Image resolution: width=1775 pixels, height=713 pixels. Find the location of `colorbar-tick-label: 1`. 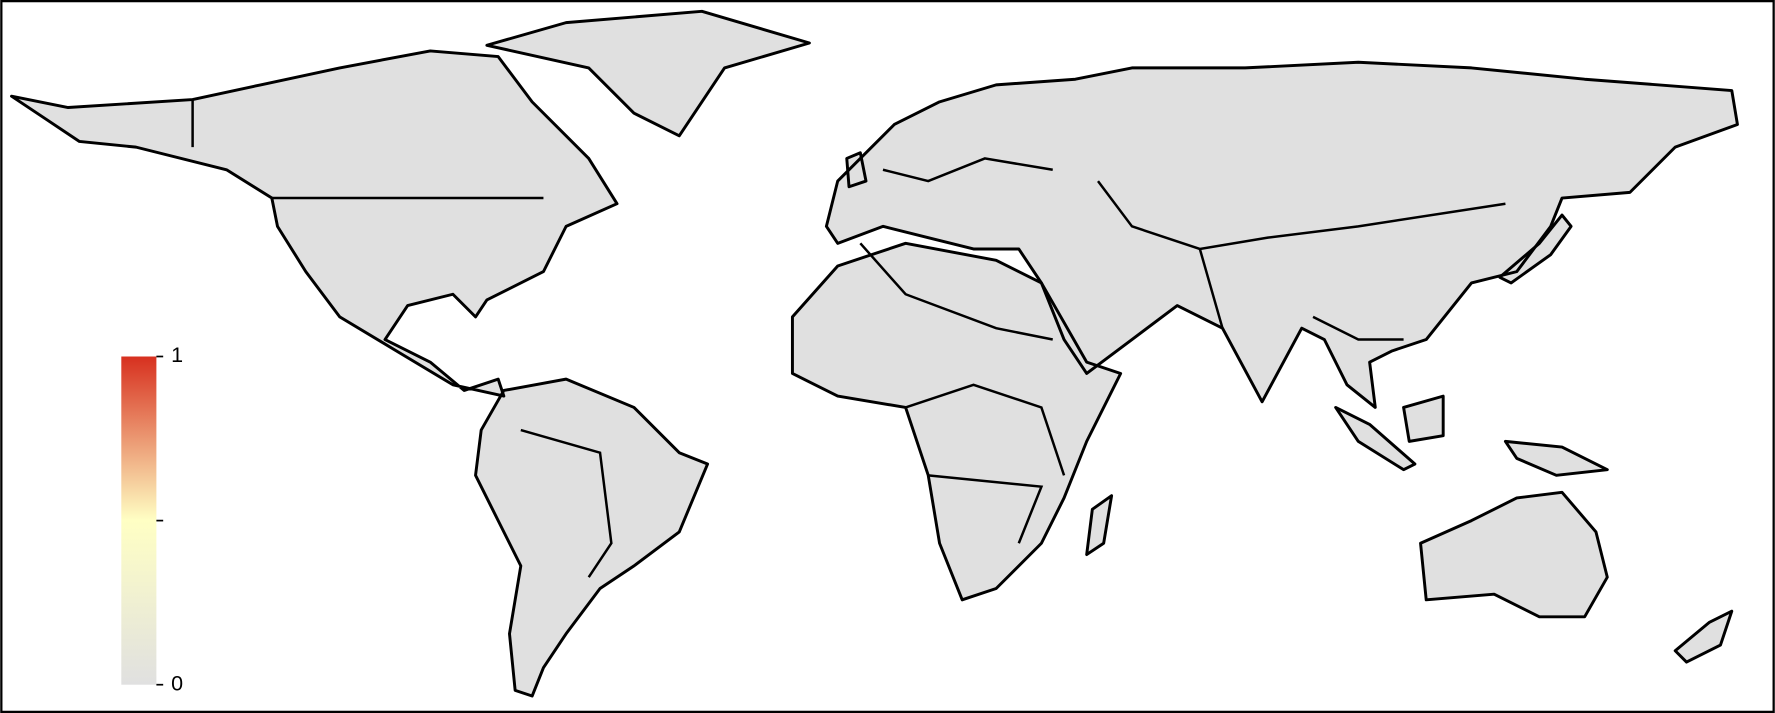

colorbar-tick-label: 1 is located at coordinates (177, 355).